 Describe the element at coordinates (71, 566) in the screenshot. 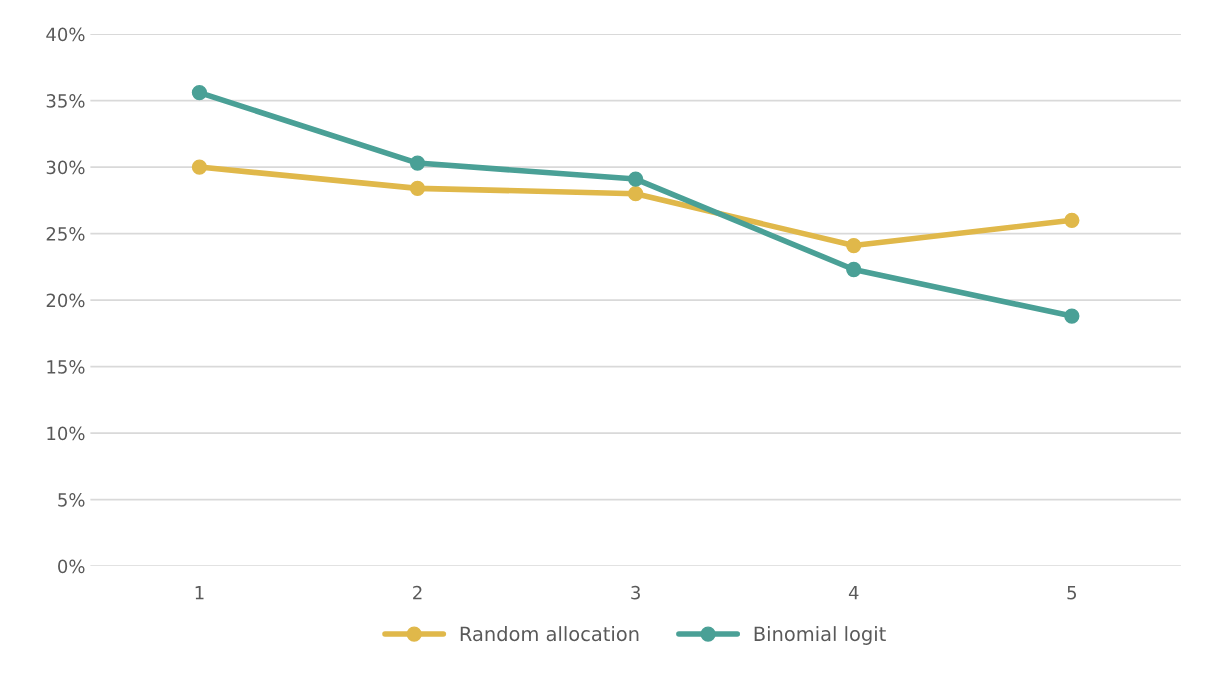

I see `y-tick-label: 0%` at that location.